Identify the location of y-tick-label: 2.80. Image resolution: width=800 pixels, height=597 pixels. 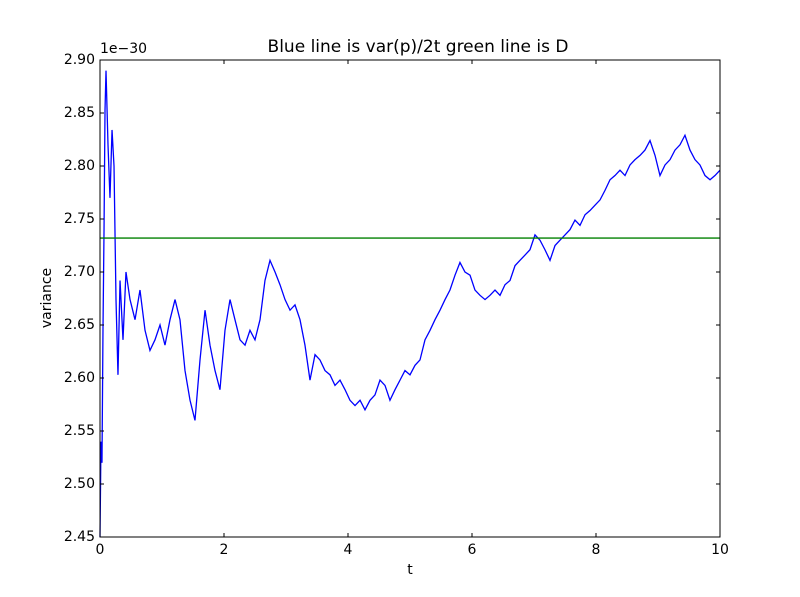
(79, 166).